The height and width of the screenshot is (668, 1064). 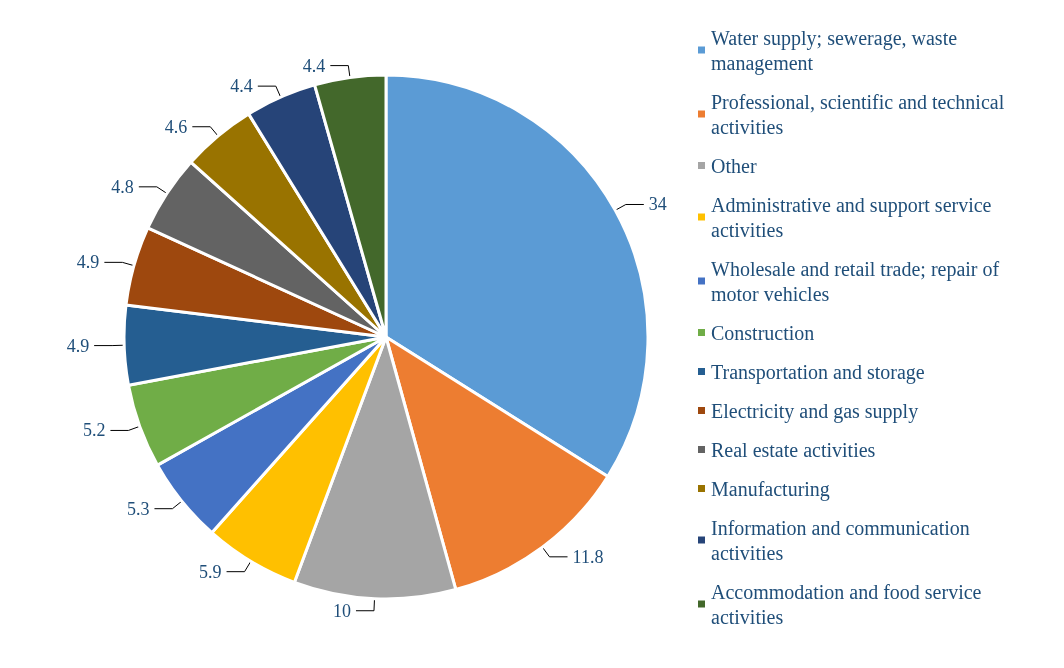 I want to click on legend-label: Other, so click(x=734, y=165).